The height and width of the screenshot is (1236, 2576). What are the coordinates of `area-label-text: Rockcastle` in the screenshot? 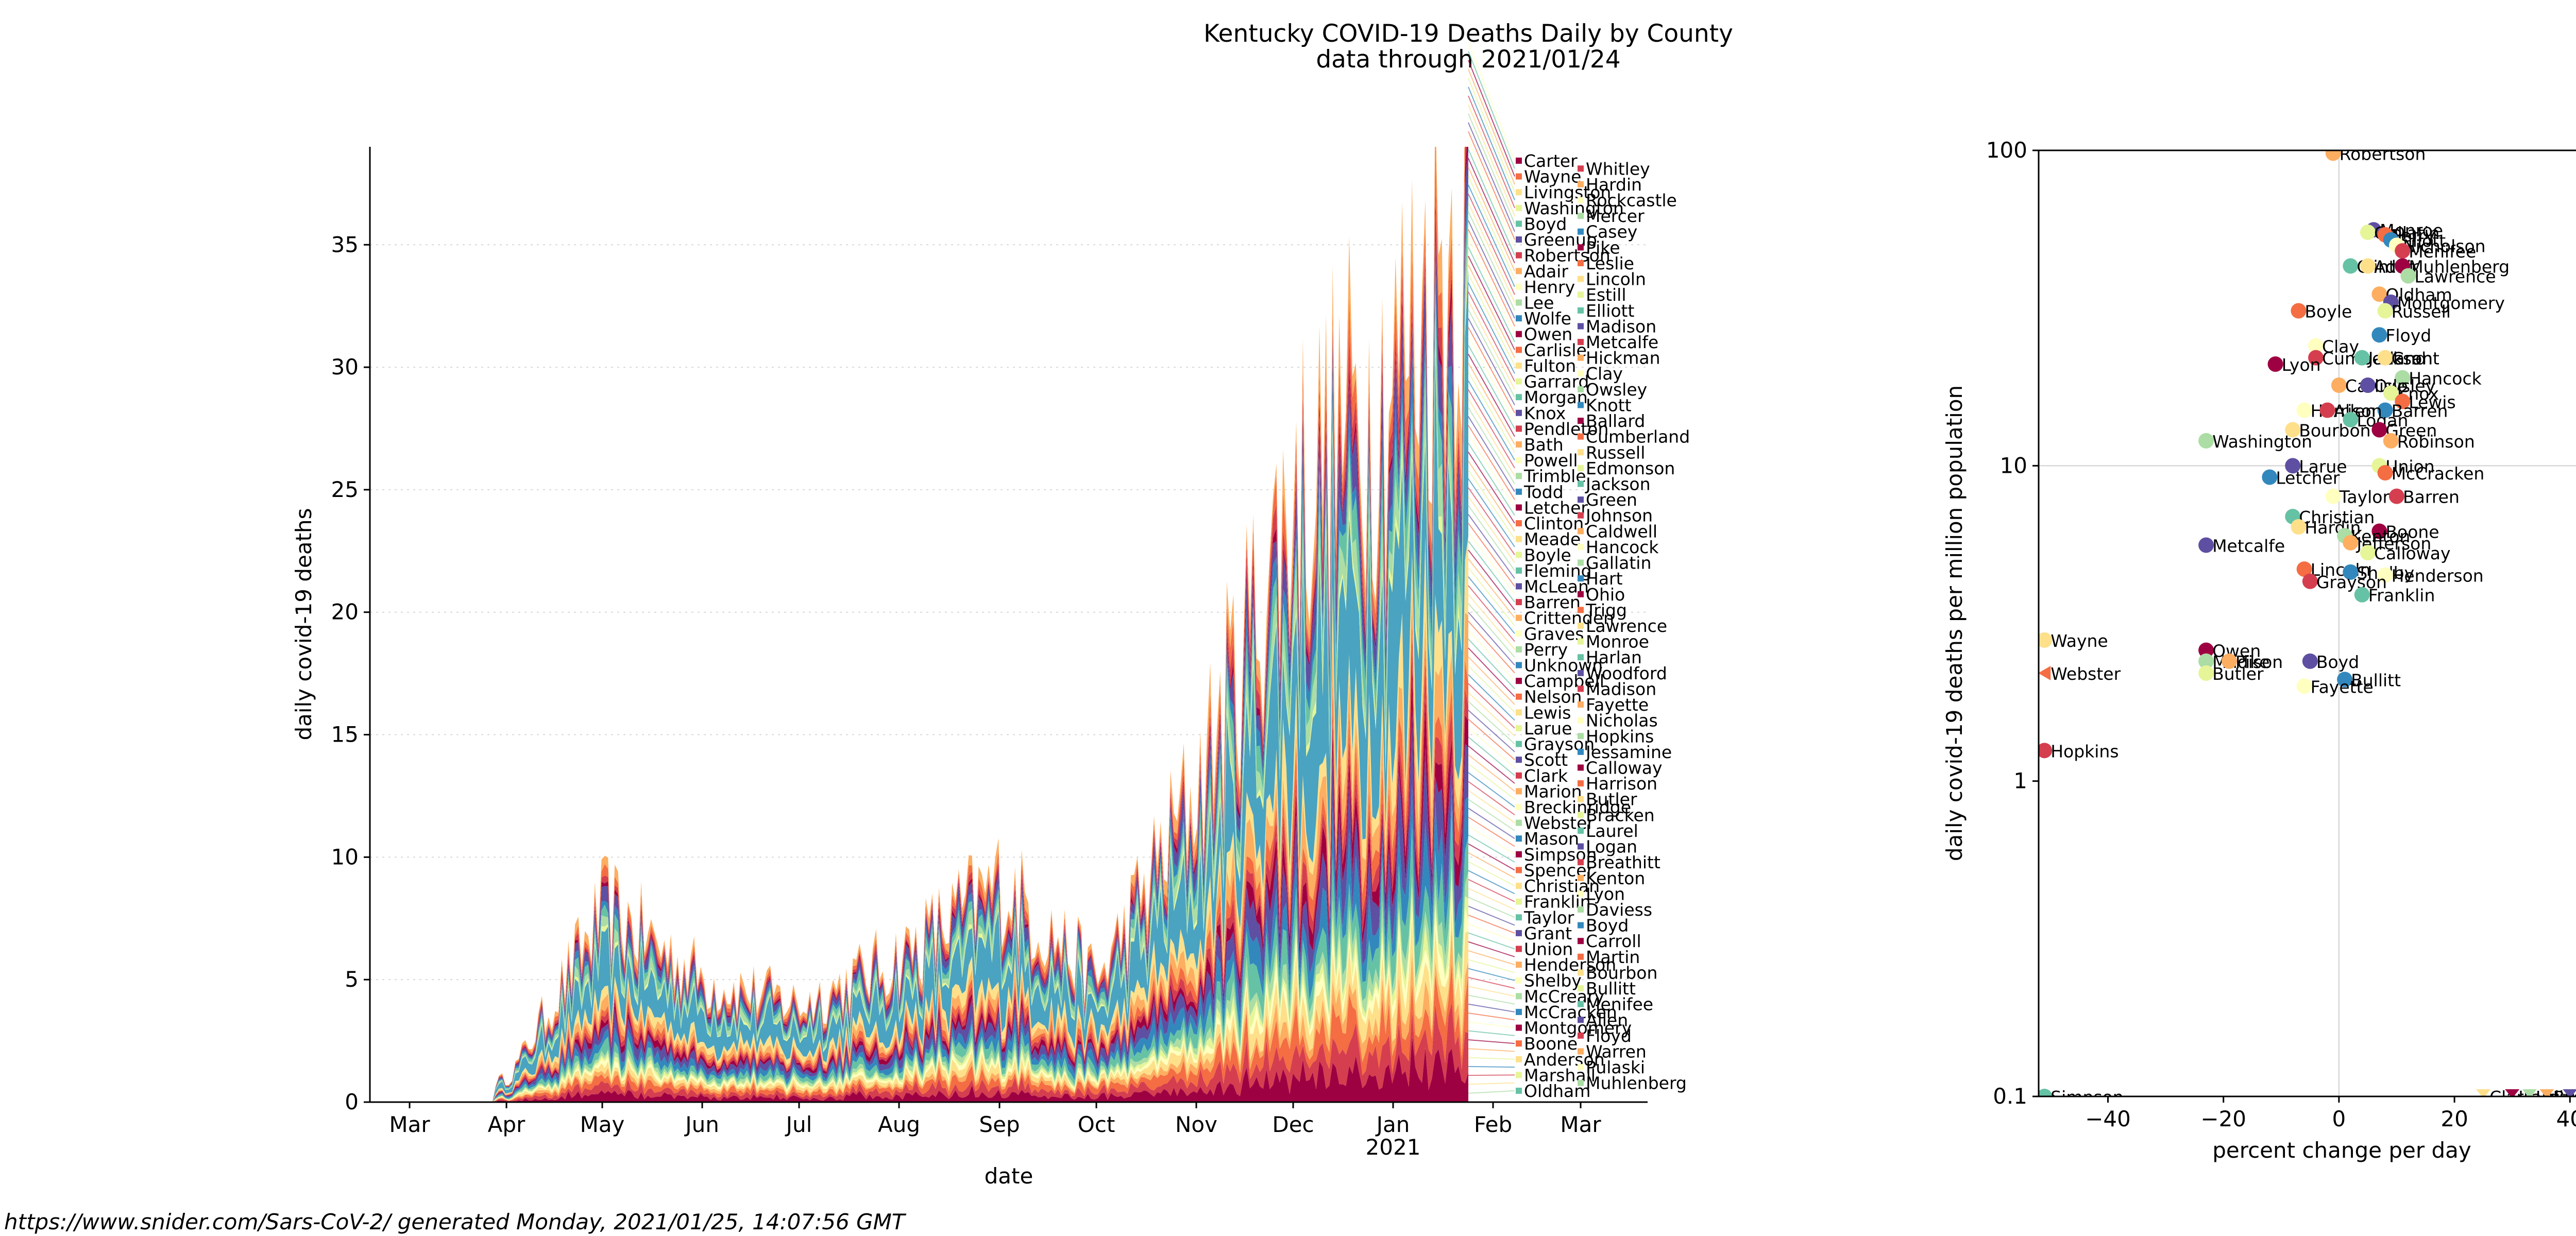 It's located at (1631, 201).